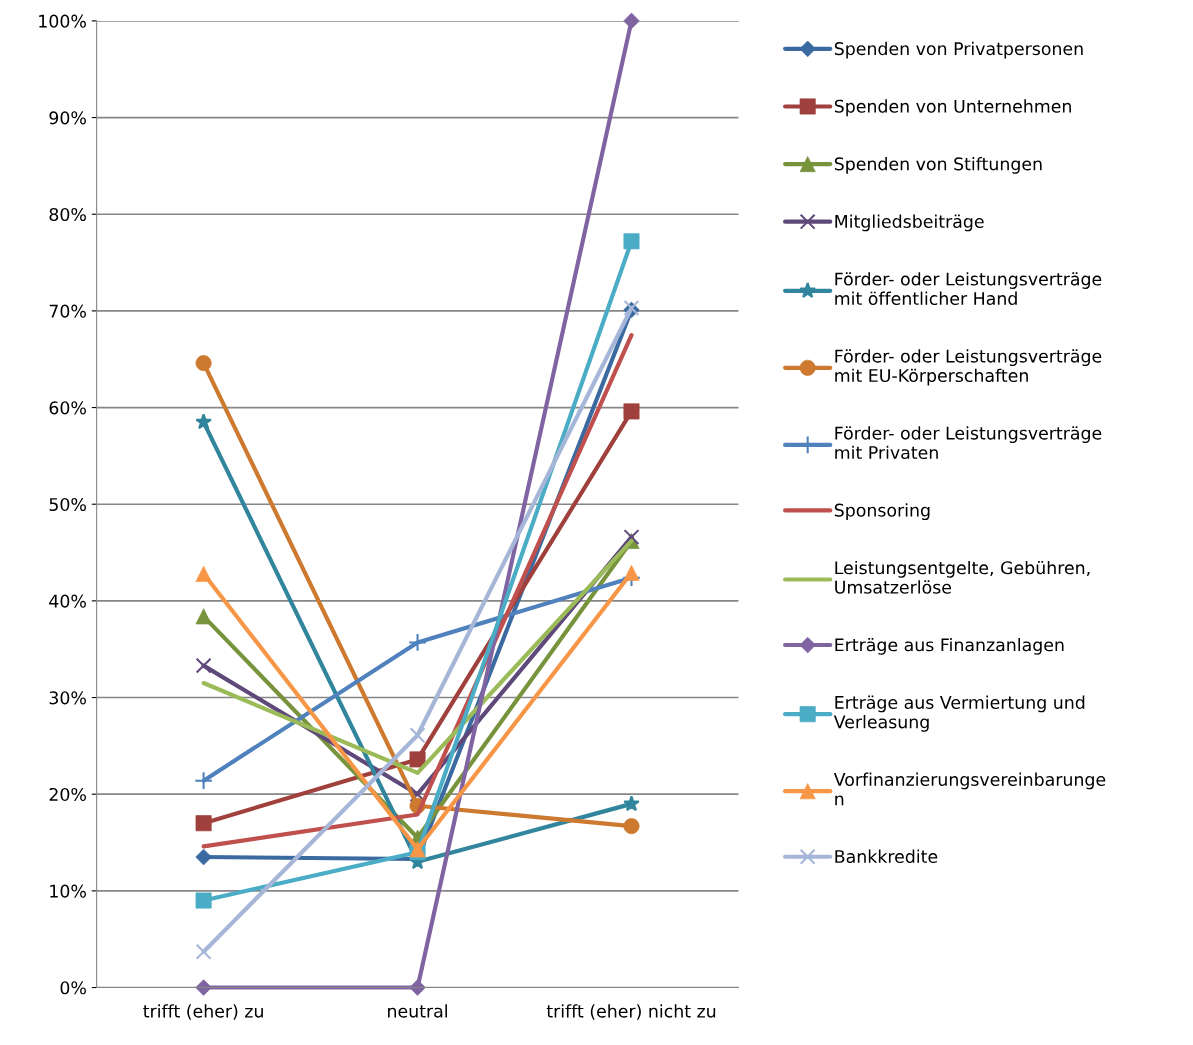 Image resolution: width=1193 pixels, height=1045 pixels. What do you see at coordinates (67, 408) in the screenshot?
I see `y-tick-label: 60%` at bounding box center [67, 408].